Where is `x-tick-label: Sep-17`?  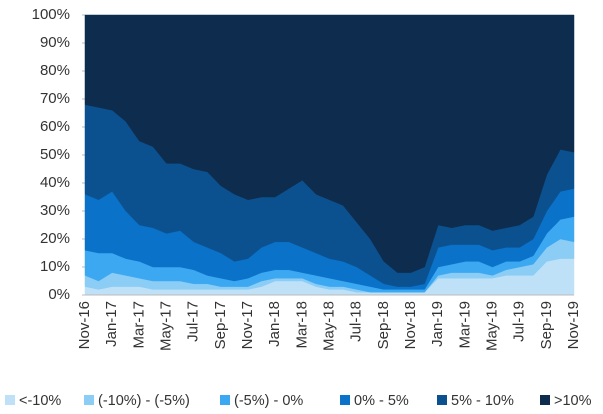
x-tick-label: Sep-17 is located at coordinates (220, 325).